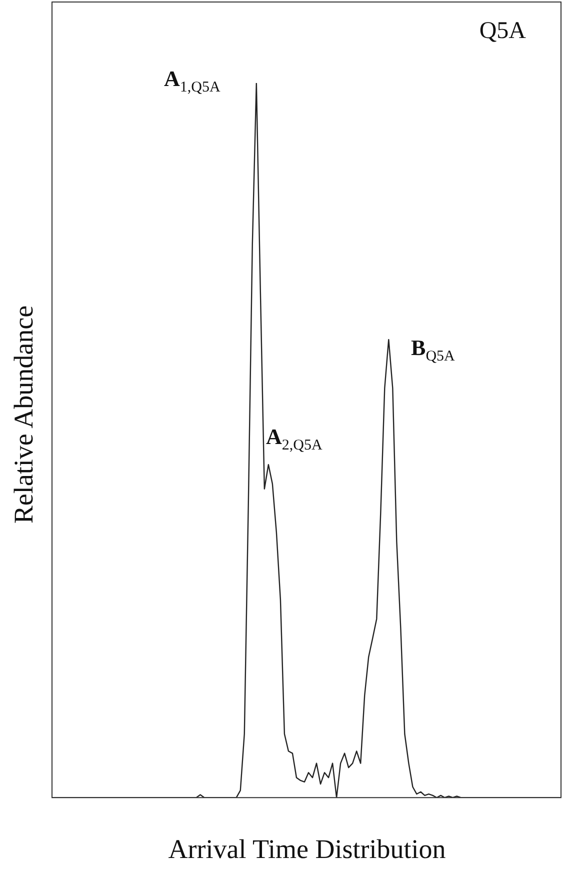  I want to click on x-axis-title: Arrival Time Distribution, so click(307, 849).